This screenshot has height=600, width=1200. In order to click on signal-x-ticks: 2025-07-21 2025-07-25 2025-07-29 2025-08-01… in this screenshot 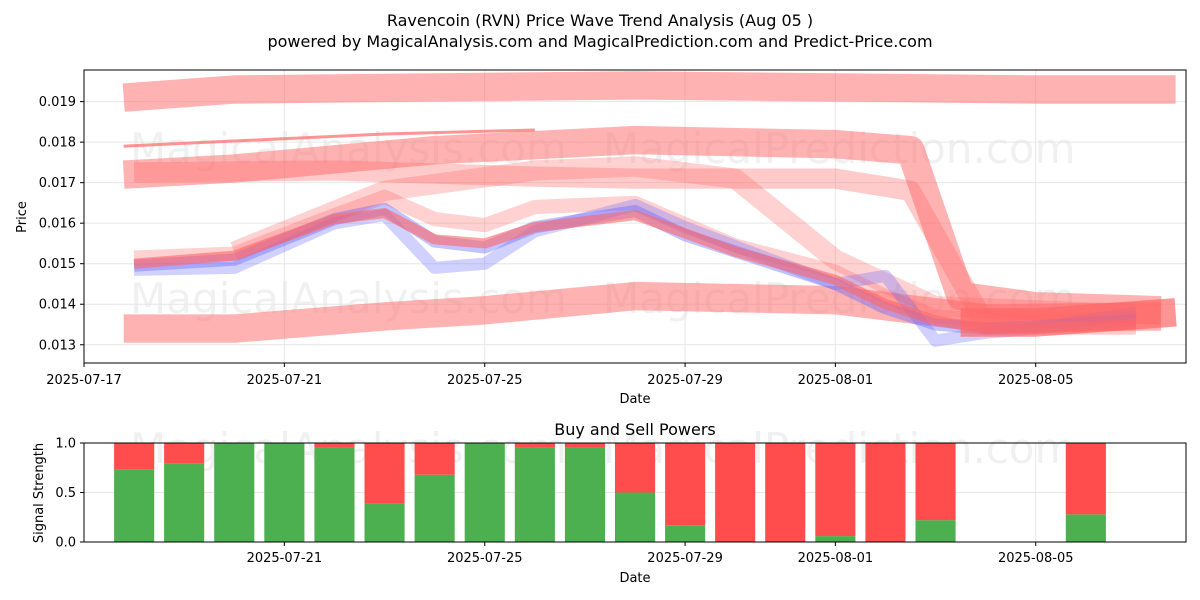, I will do `click(660, 554)`.